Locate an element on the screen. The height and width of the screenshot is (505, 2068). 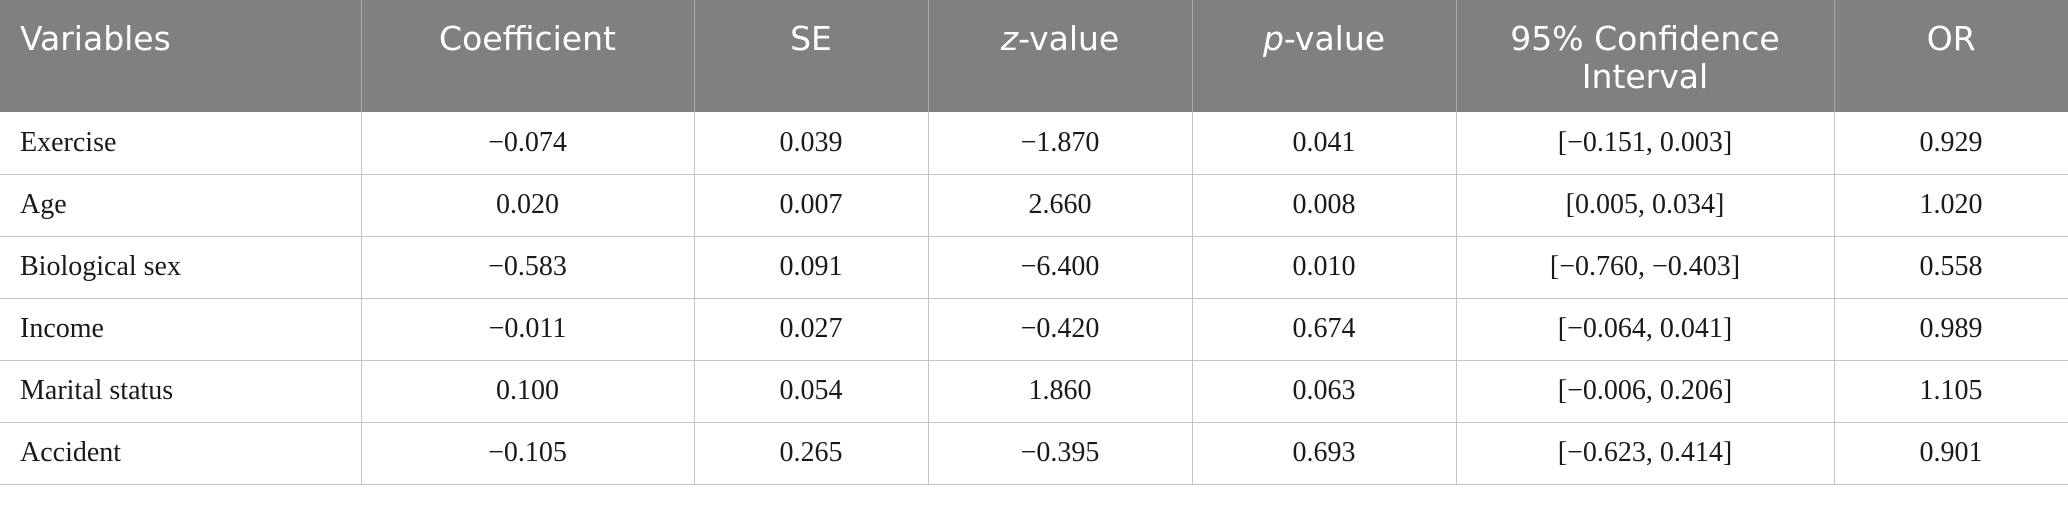
cell-z-value: −0.420 is located at coordinates (1059, 329).